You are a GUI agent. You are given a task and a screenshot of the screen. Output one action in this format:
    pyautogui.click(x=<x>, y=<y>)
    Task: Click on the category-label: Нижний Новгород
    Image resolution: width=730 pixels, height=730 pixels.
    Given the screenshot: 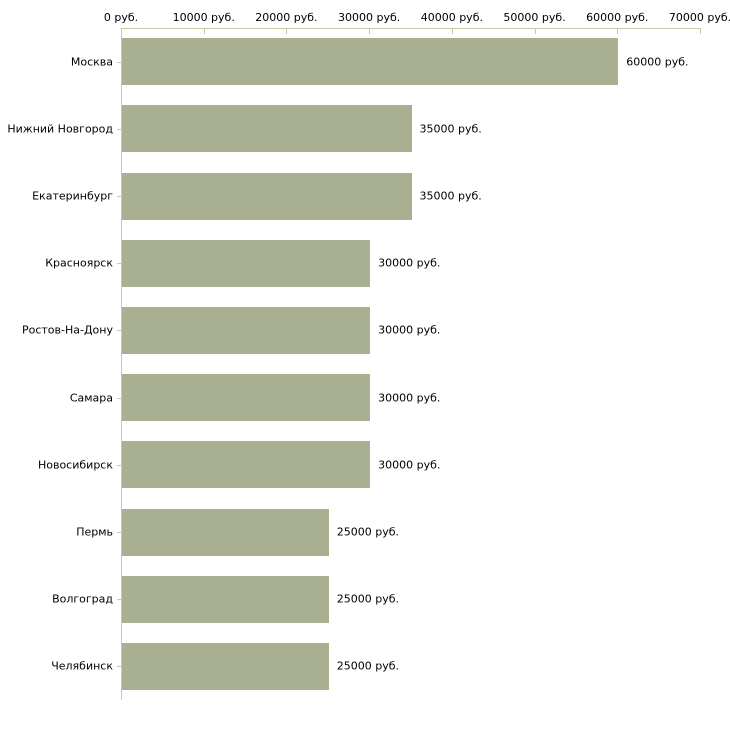 What is the action you would take?
    pyautogui.click(x=60, y=129)
    